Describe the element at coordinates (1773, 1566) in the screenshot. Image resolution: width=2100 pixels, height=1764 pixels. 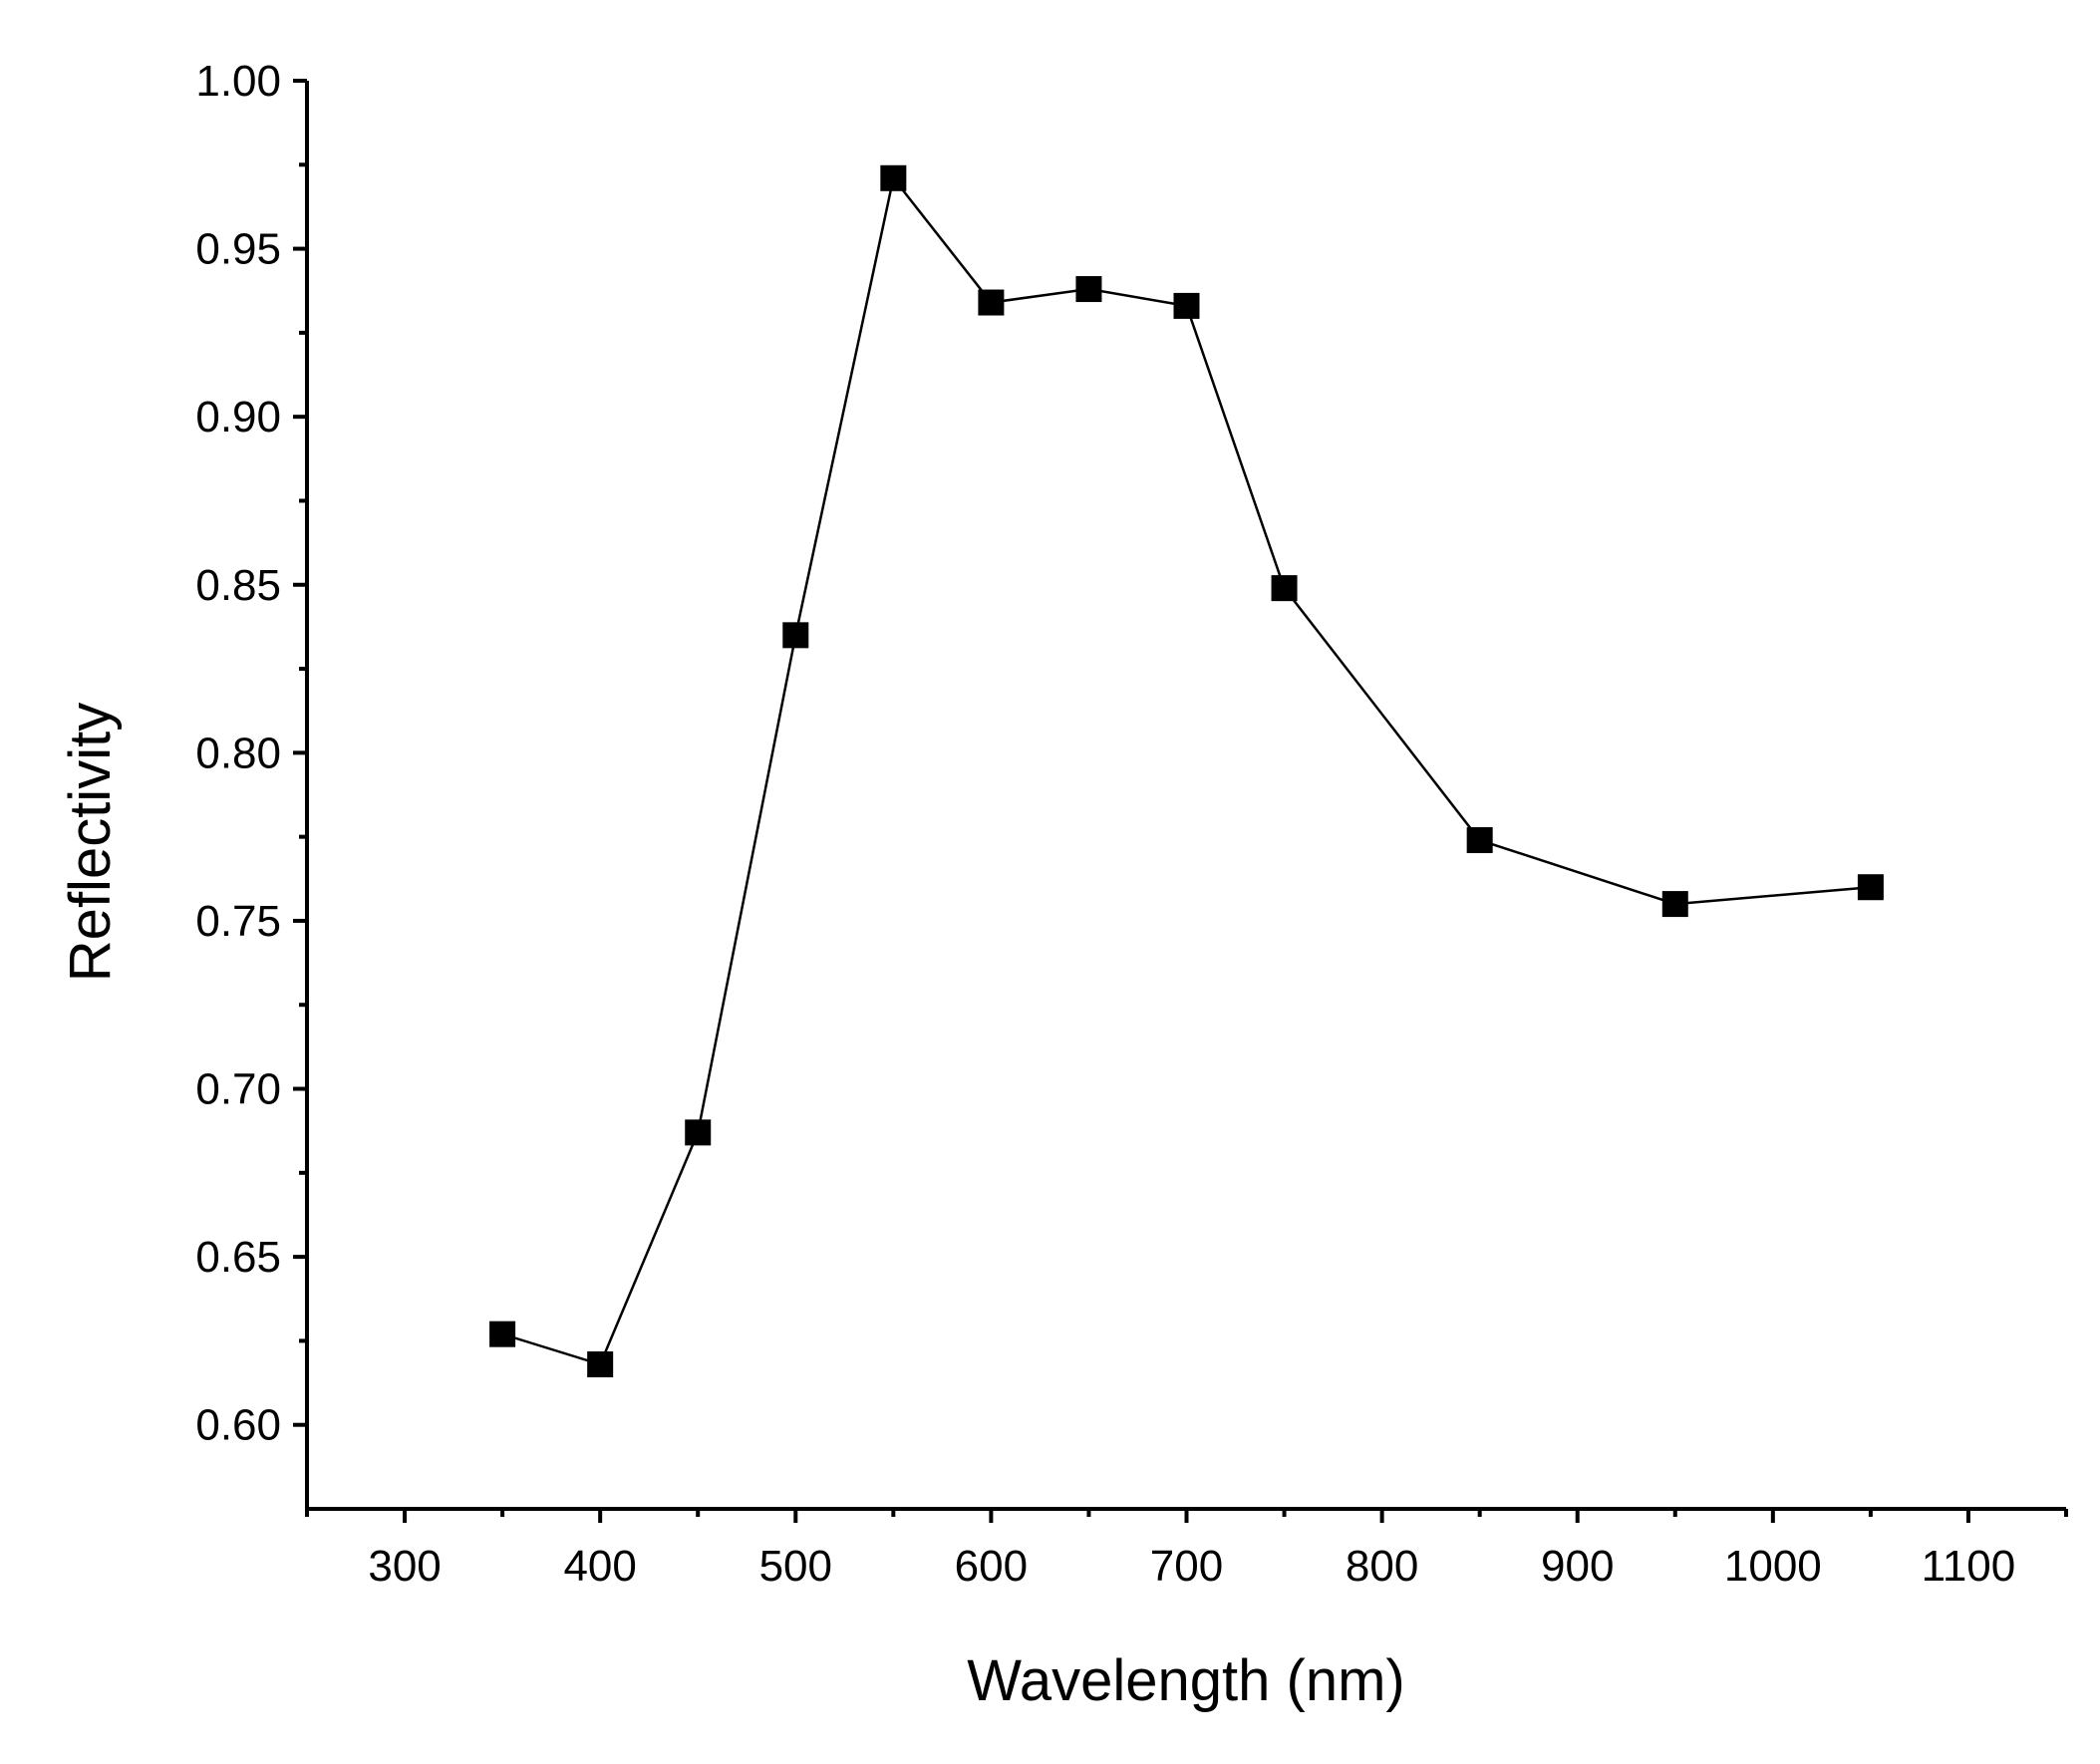
I see `x-tick-label: 1000` at that location.